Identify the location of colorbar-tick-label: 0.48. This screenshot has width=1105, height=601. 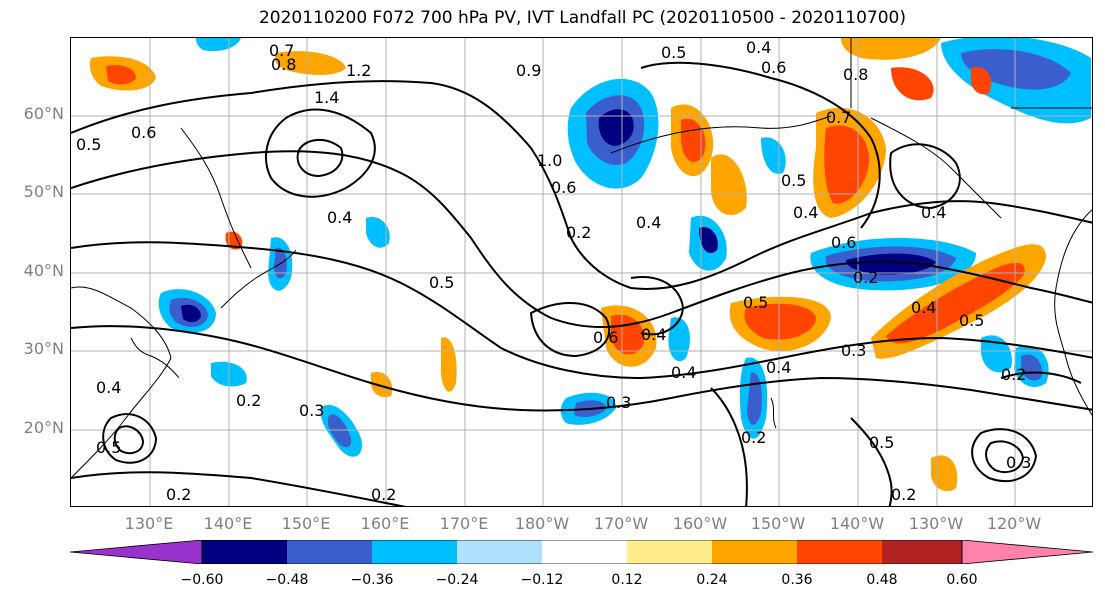
(882, 580).